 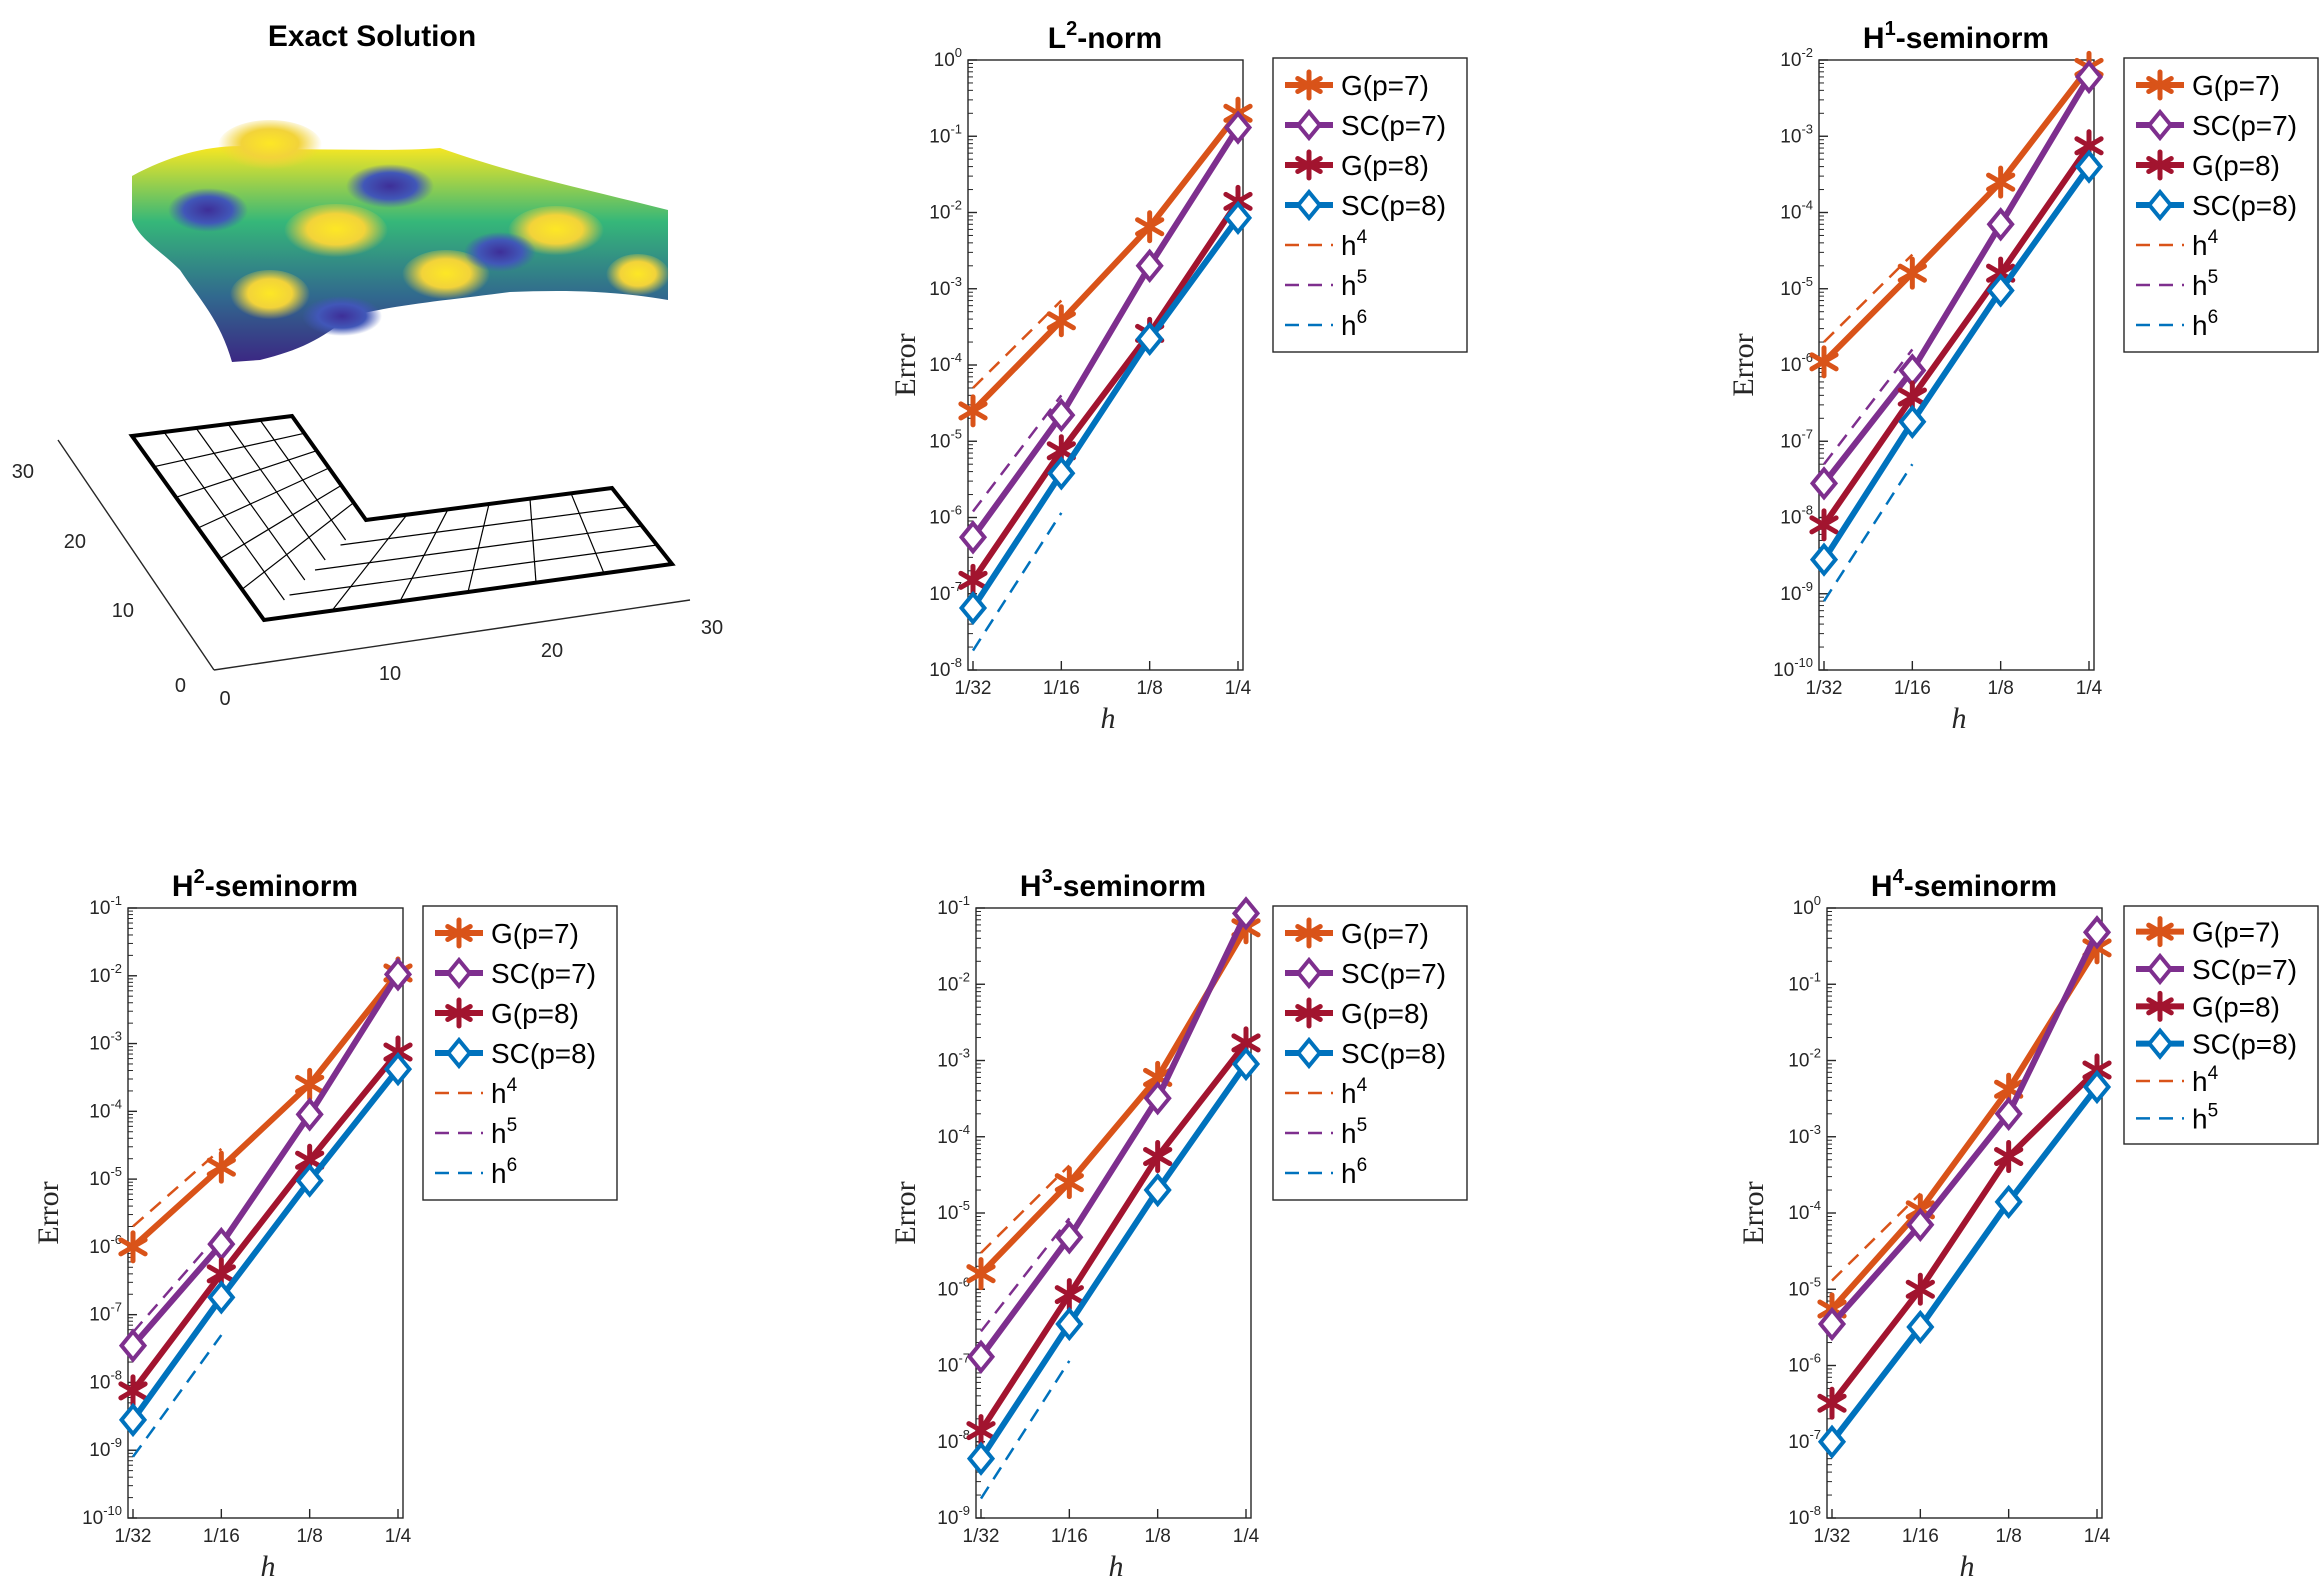 I want to click on legend-label: h4, so click(x=1354, y=1092).